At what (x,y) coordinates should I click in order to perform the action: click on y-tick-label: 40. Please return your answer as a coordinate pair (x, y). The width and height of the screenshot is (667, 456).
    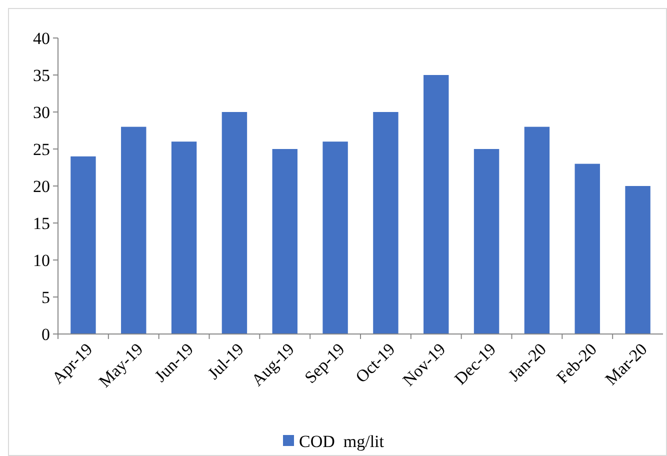
    Looking at the image, I should click on (41, 38).